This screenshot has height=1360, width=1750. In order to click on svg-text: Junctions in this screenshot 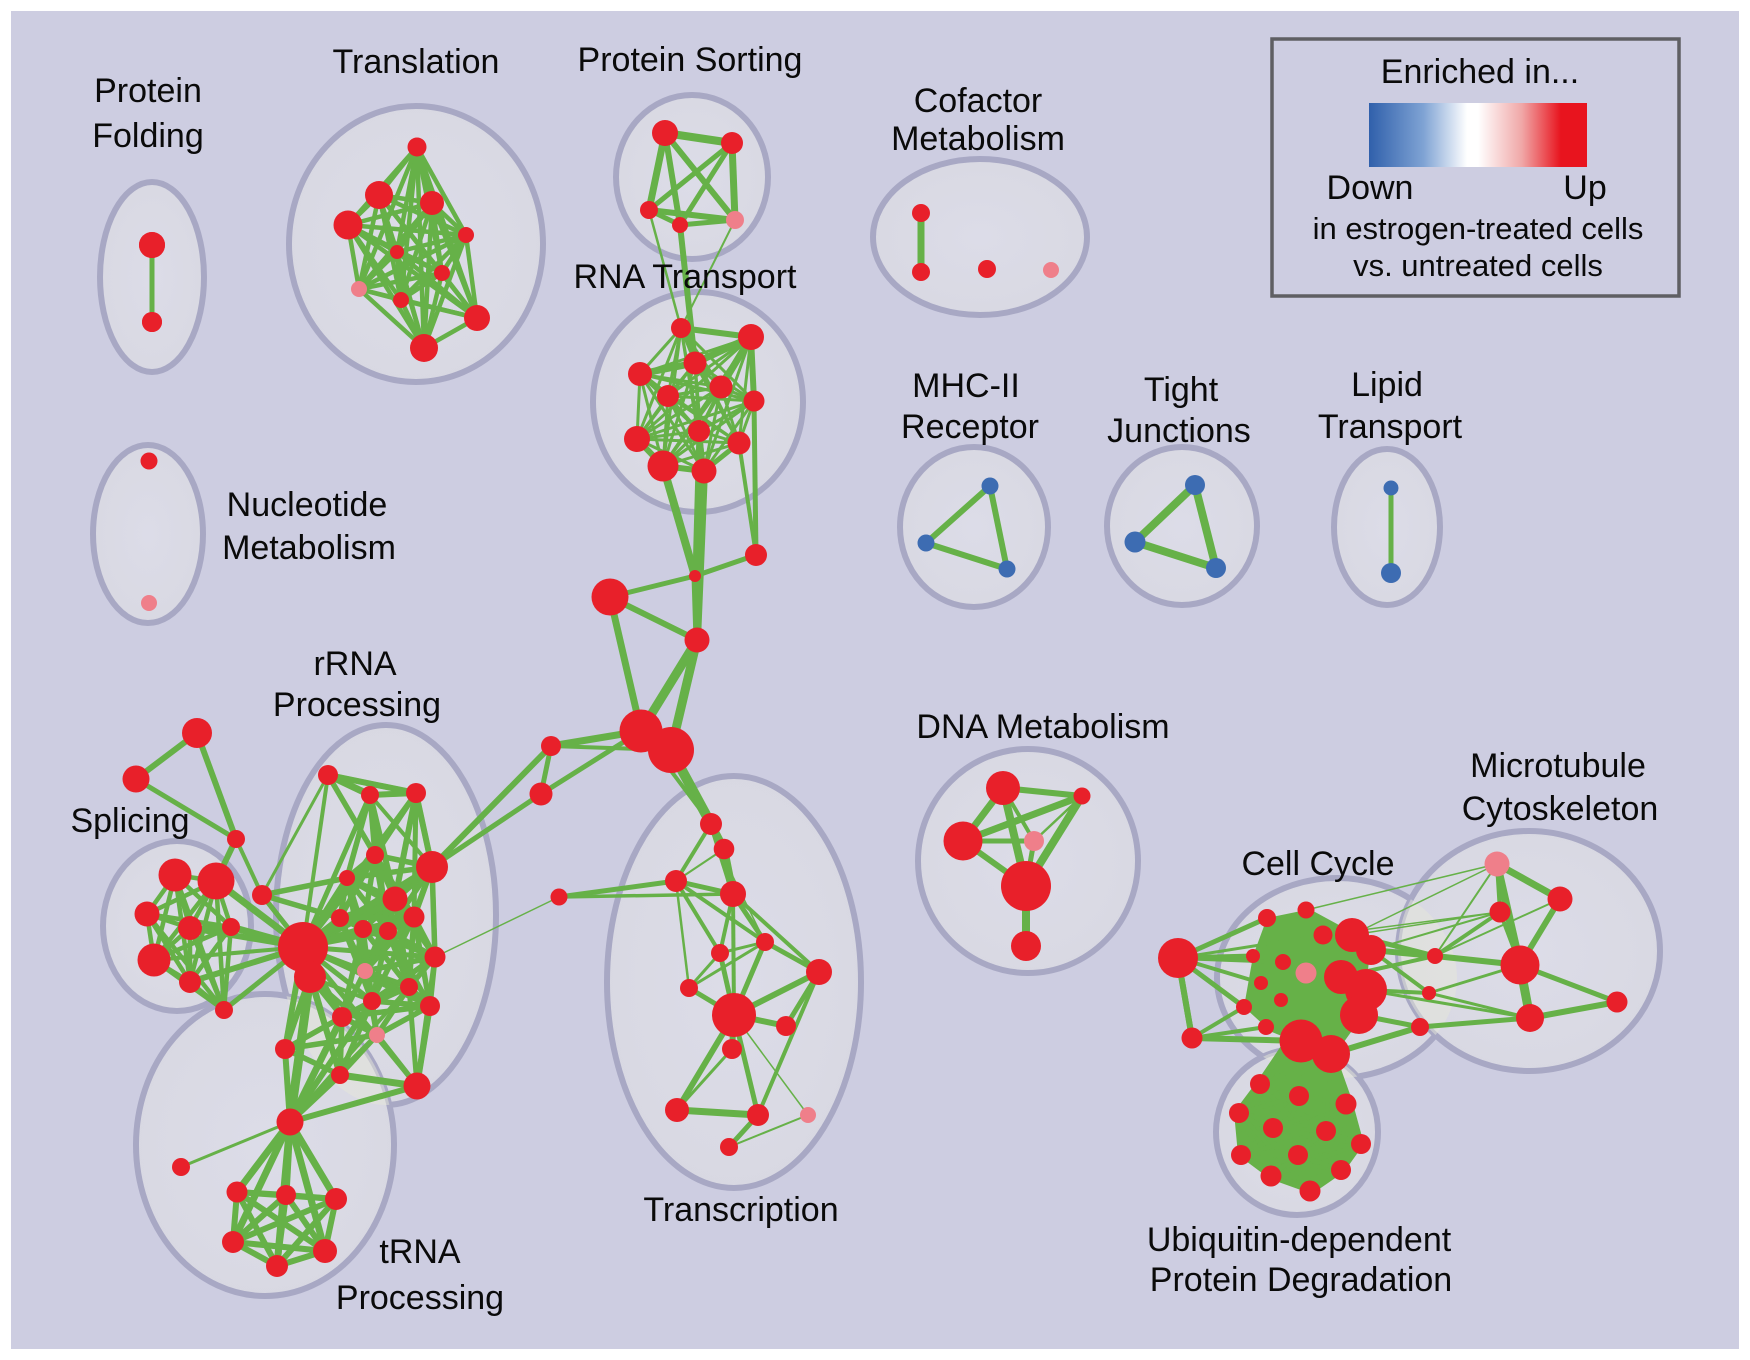, I will do `click(1179, 431)`.